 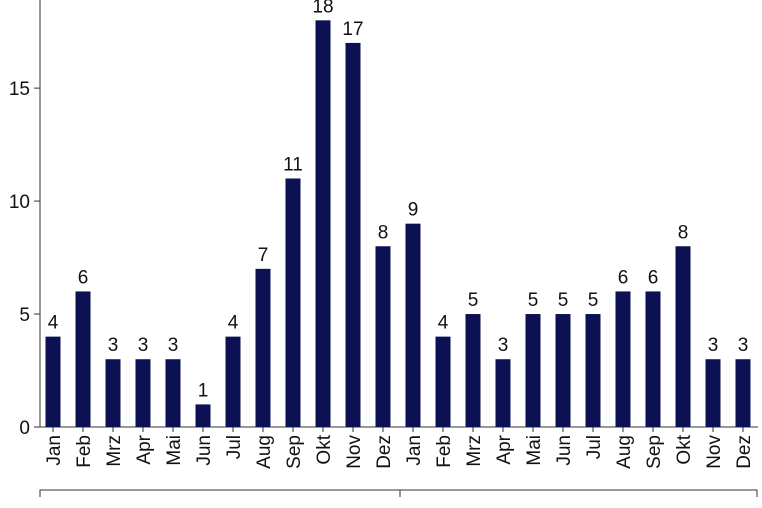 I want to click on y-tick-label: 5, so click(x=24, y=315).